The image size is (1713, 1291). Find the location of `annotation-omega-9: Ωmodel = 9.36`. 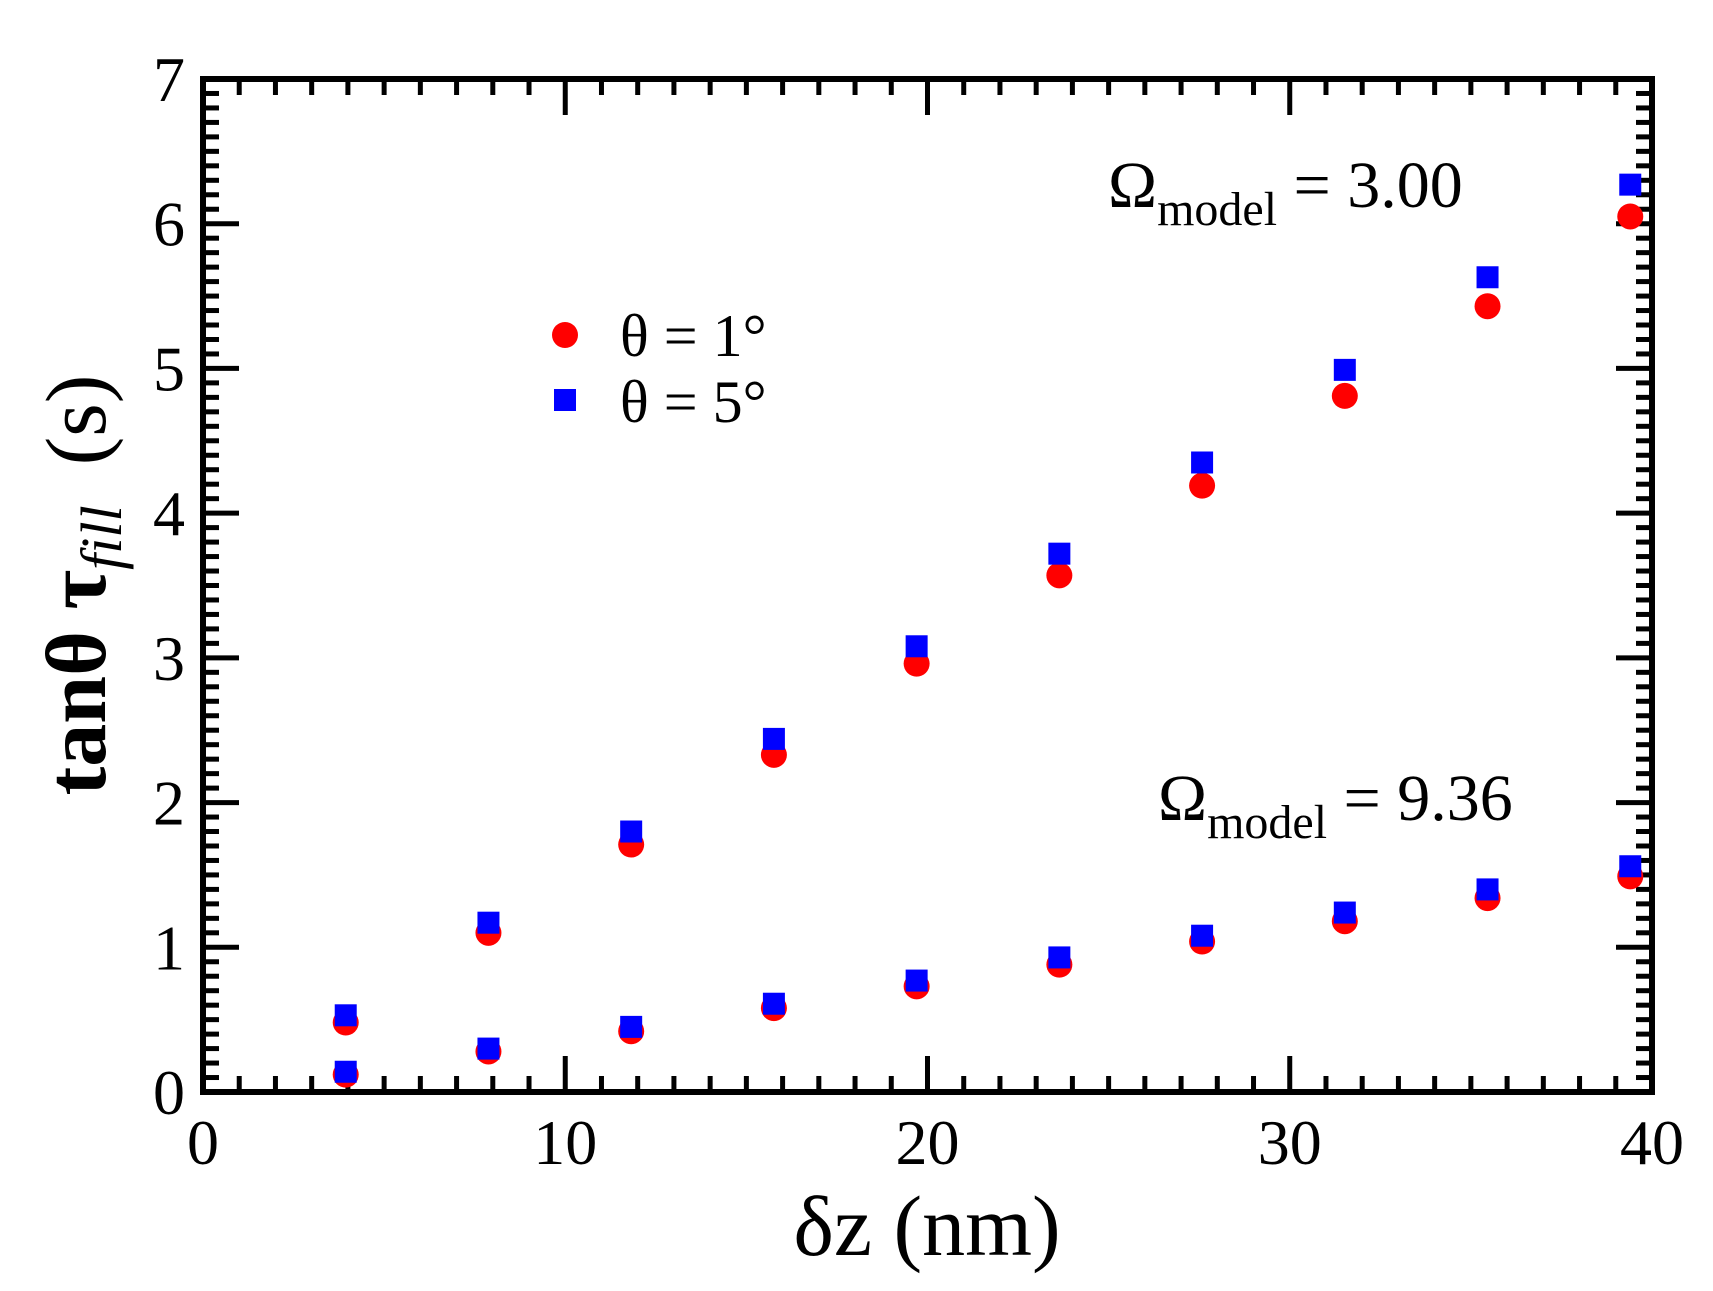

annotation-omega-9: Ωmodel = 9.36 is located at coordinates (1335, 805).